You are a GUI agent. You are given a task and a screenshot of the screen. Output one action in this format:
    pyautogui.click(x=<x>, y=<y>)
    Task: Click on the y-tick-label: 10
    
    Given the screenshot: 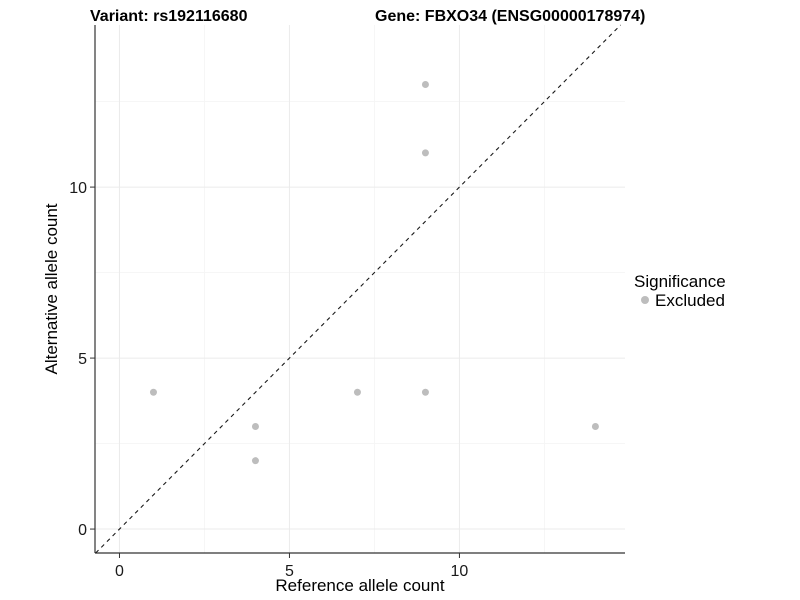 What is the action you would take?
    pyautogui.click(x=78, y=188)
    